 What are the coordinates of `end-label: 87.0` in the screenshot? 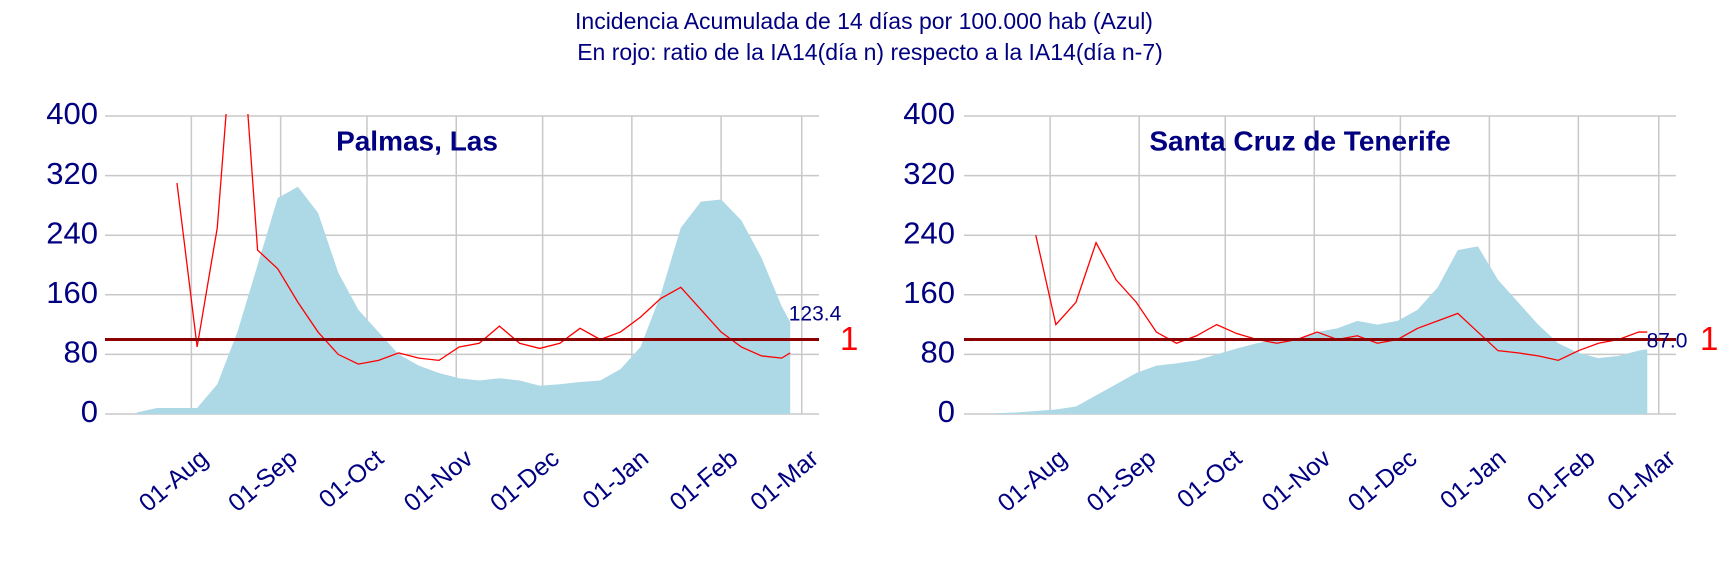 It's located at (1667, 341).